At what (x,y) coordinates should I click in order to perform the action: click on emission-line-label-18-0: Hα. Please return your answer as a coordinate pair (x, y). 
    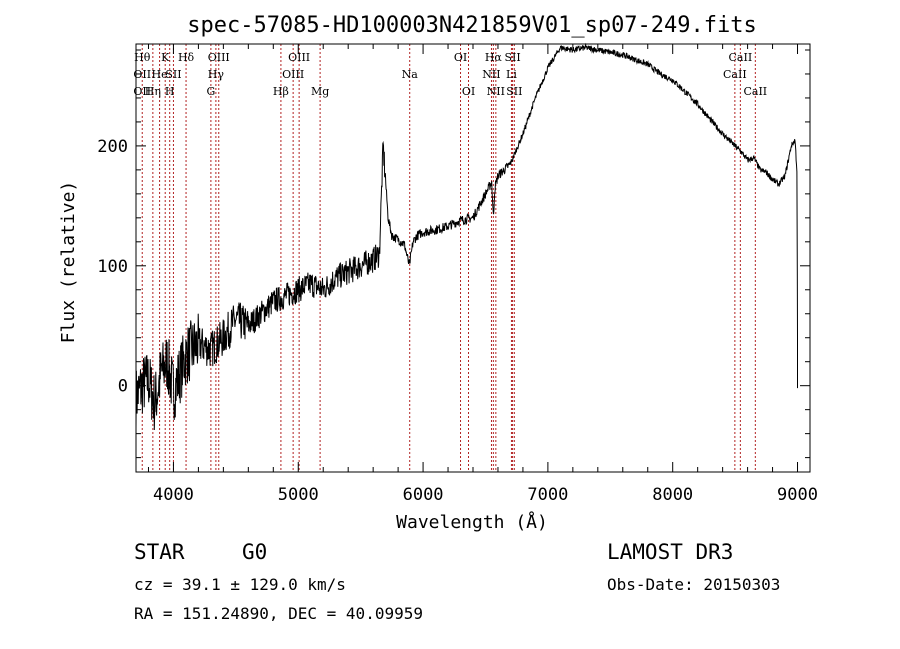
    Looking at the image, I should click on (494, 57).